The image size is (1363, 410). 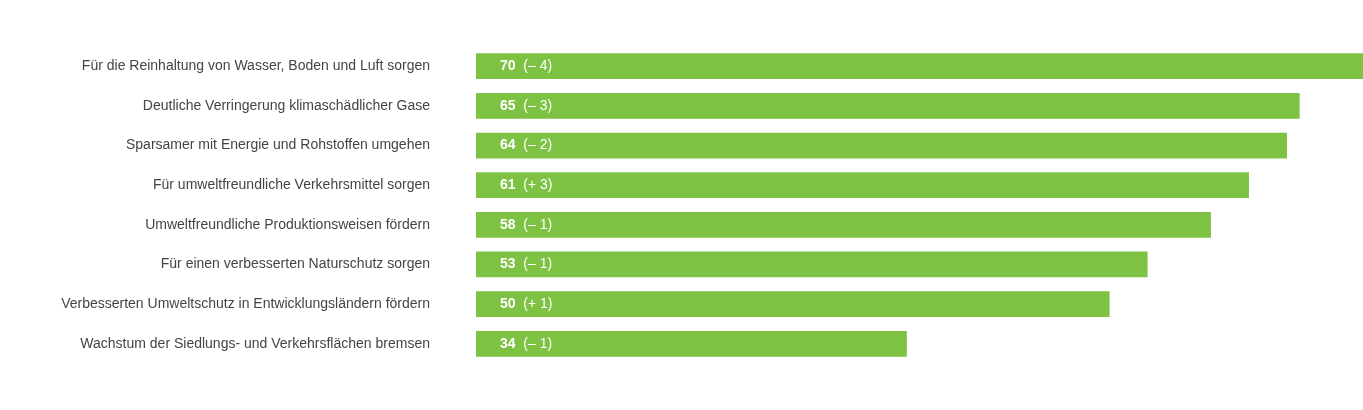 I want to click on y-tick-label: Deutliche Verringerung klimaschädlicher Gase, so click(x=286, y=104).